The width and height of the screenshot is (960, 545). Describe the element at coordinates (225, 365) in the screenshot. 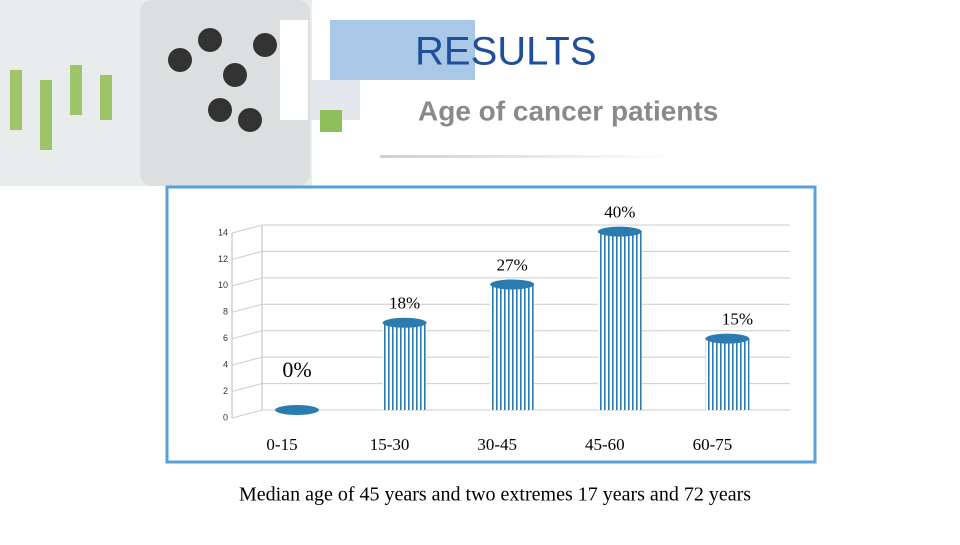

I see `y-tick-label: 4` at that location.